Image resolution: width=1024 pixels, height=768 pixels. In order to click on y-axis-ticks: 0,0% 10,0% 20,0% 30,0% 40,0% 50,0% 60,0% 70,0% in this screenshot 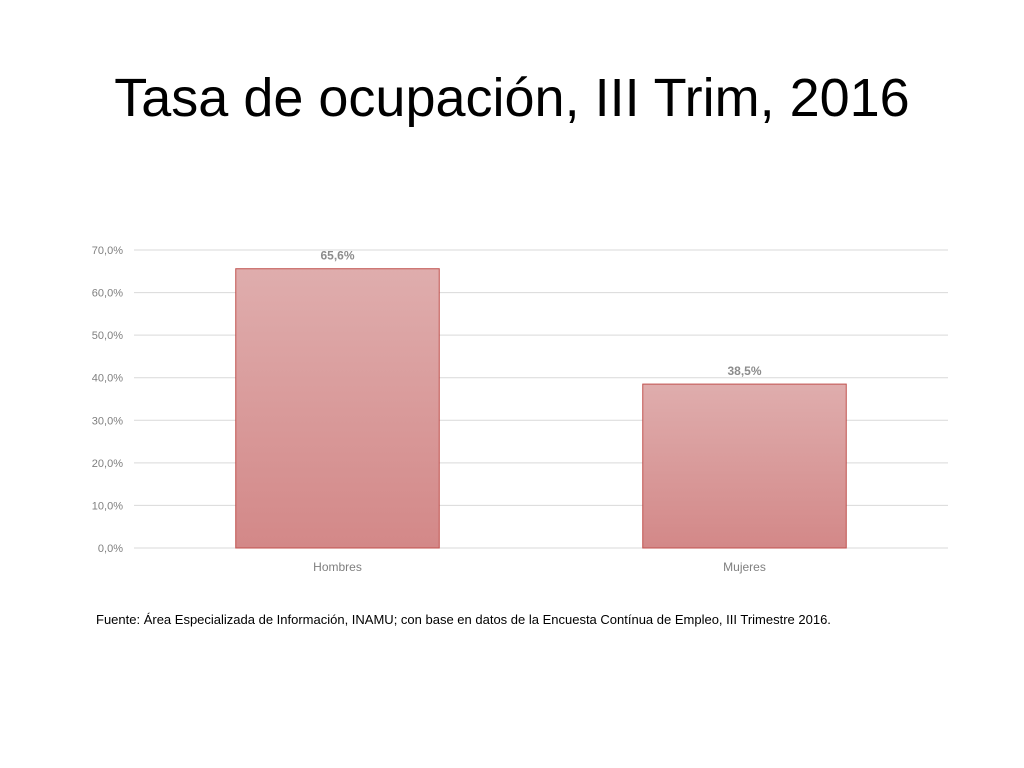, I will do `click(107, 400)`.